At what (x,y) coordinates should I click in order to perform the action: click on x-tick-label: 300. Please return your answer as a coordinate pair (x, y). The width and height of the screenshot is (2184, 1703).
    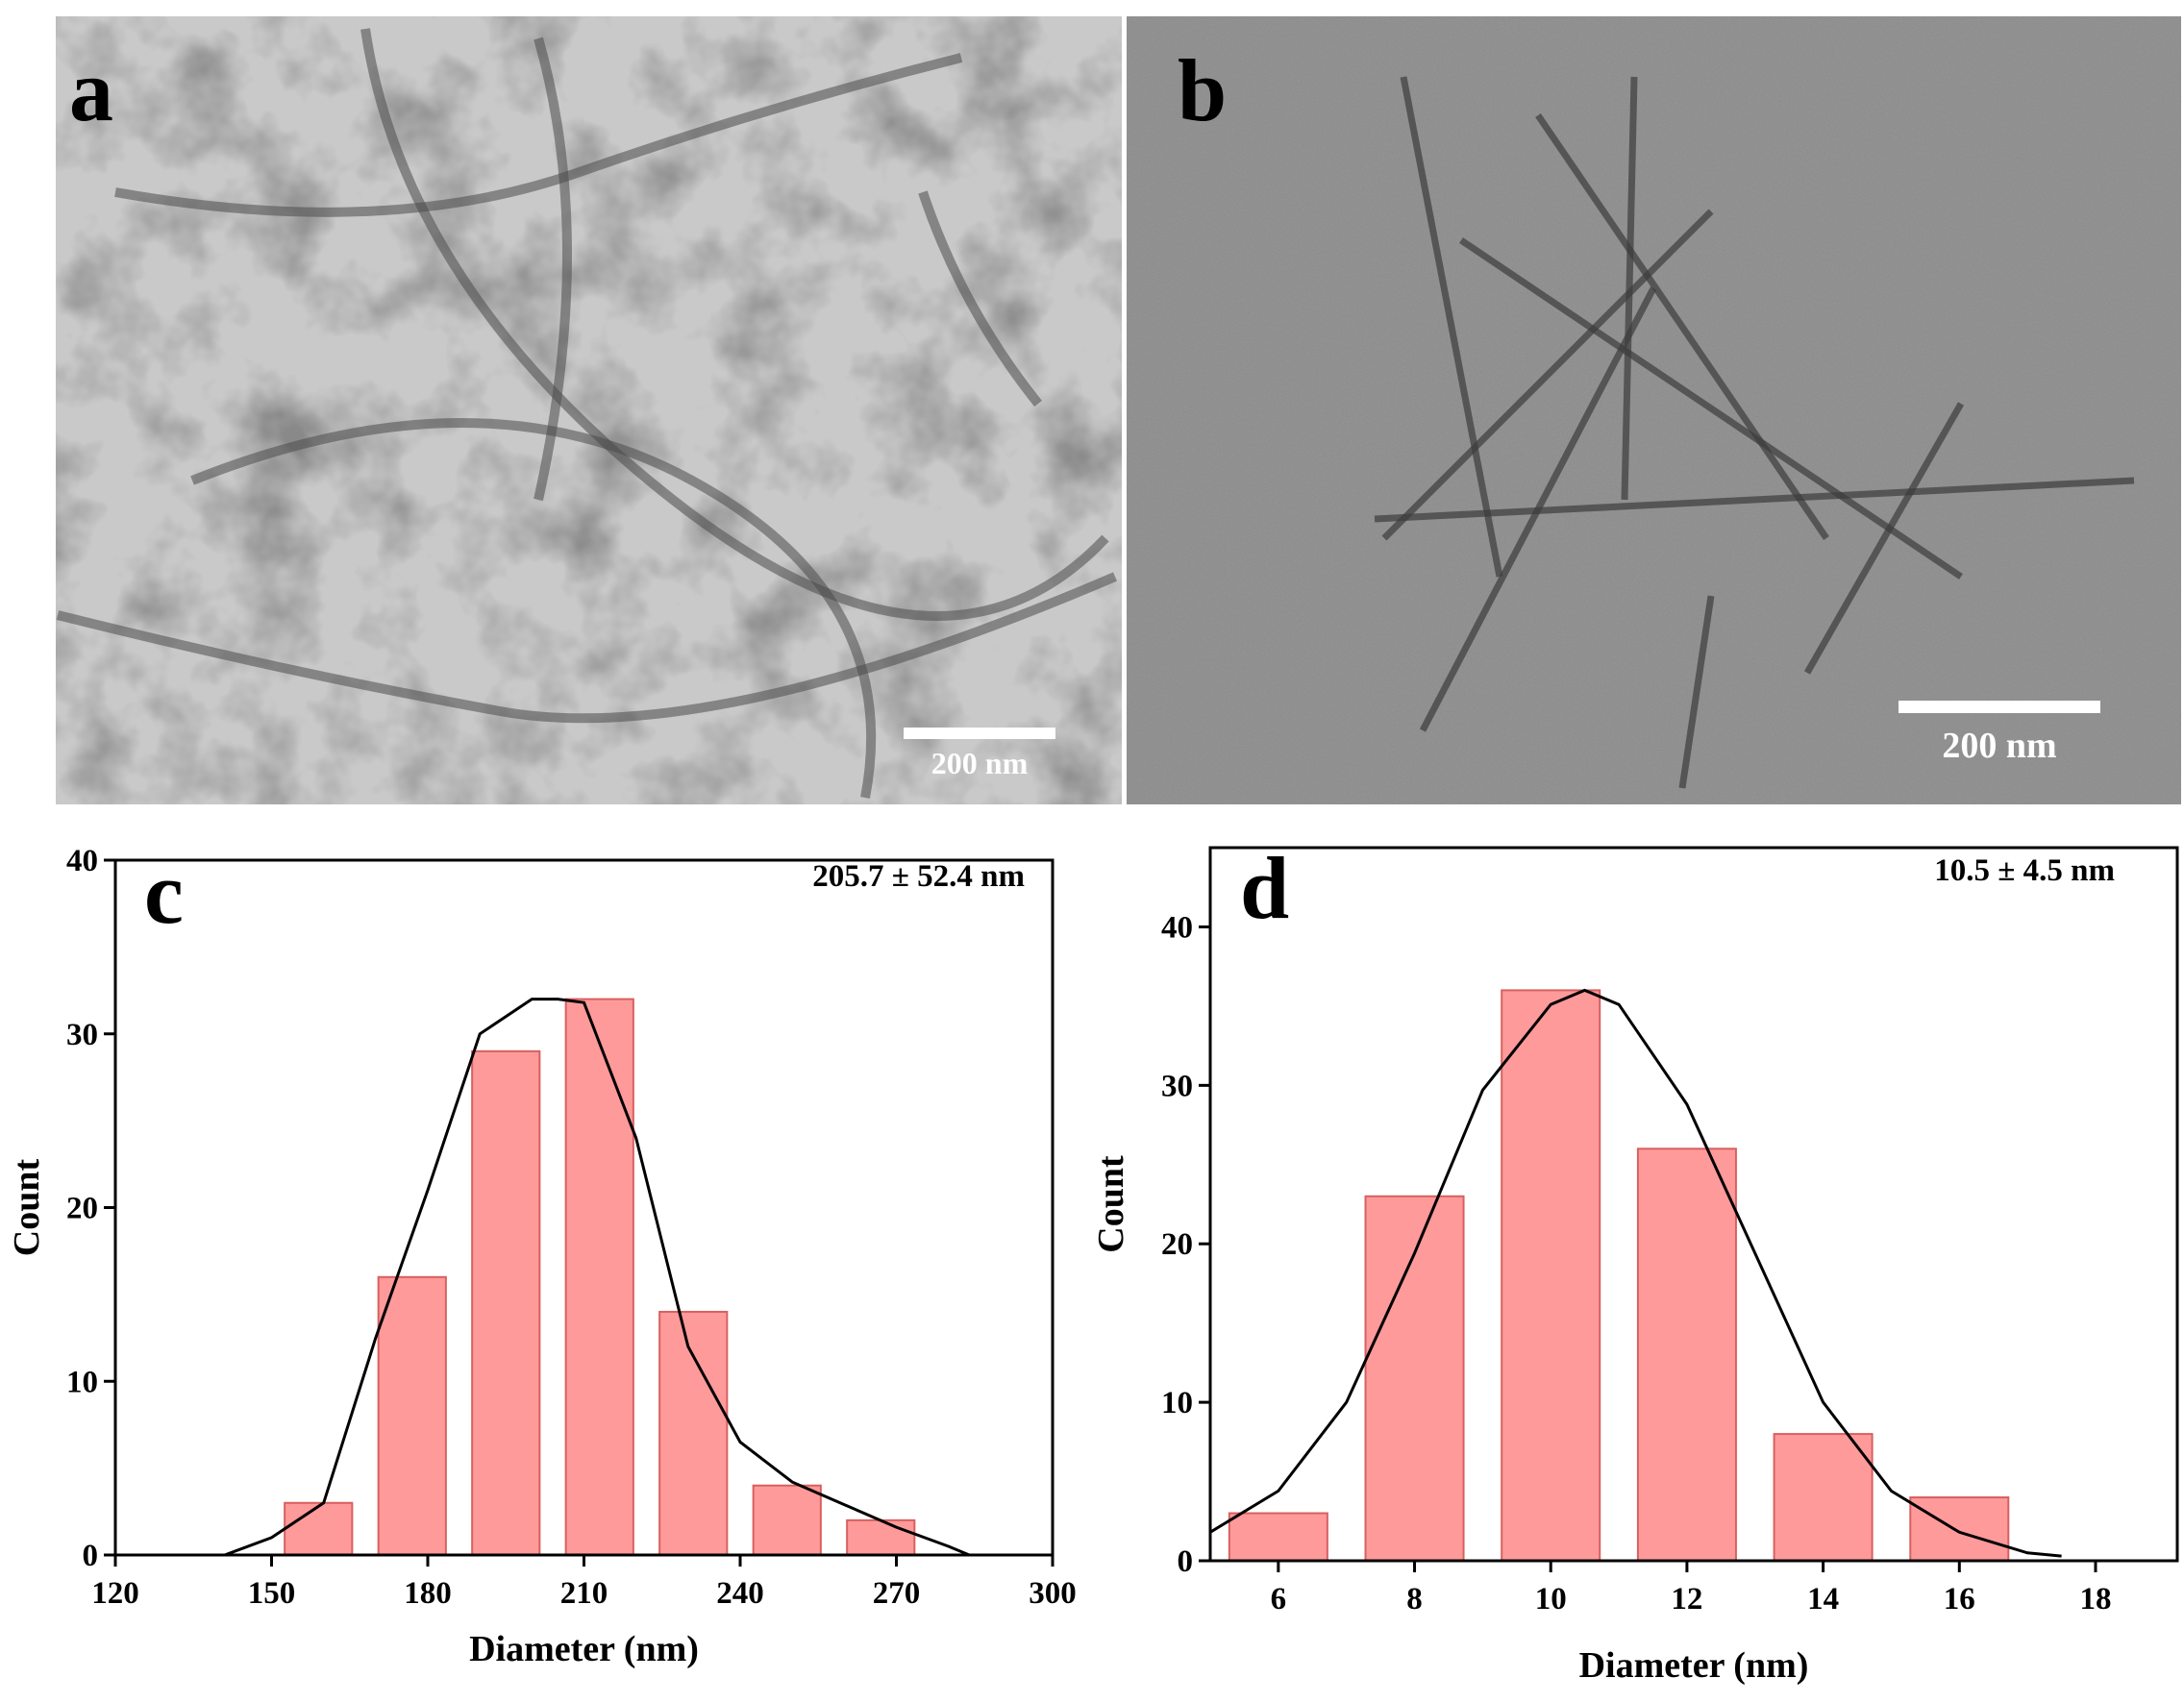
    Looking at the image, I should click on (1053, 1593).